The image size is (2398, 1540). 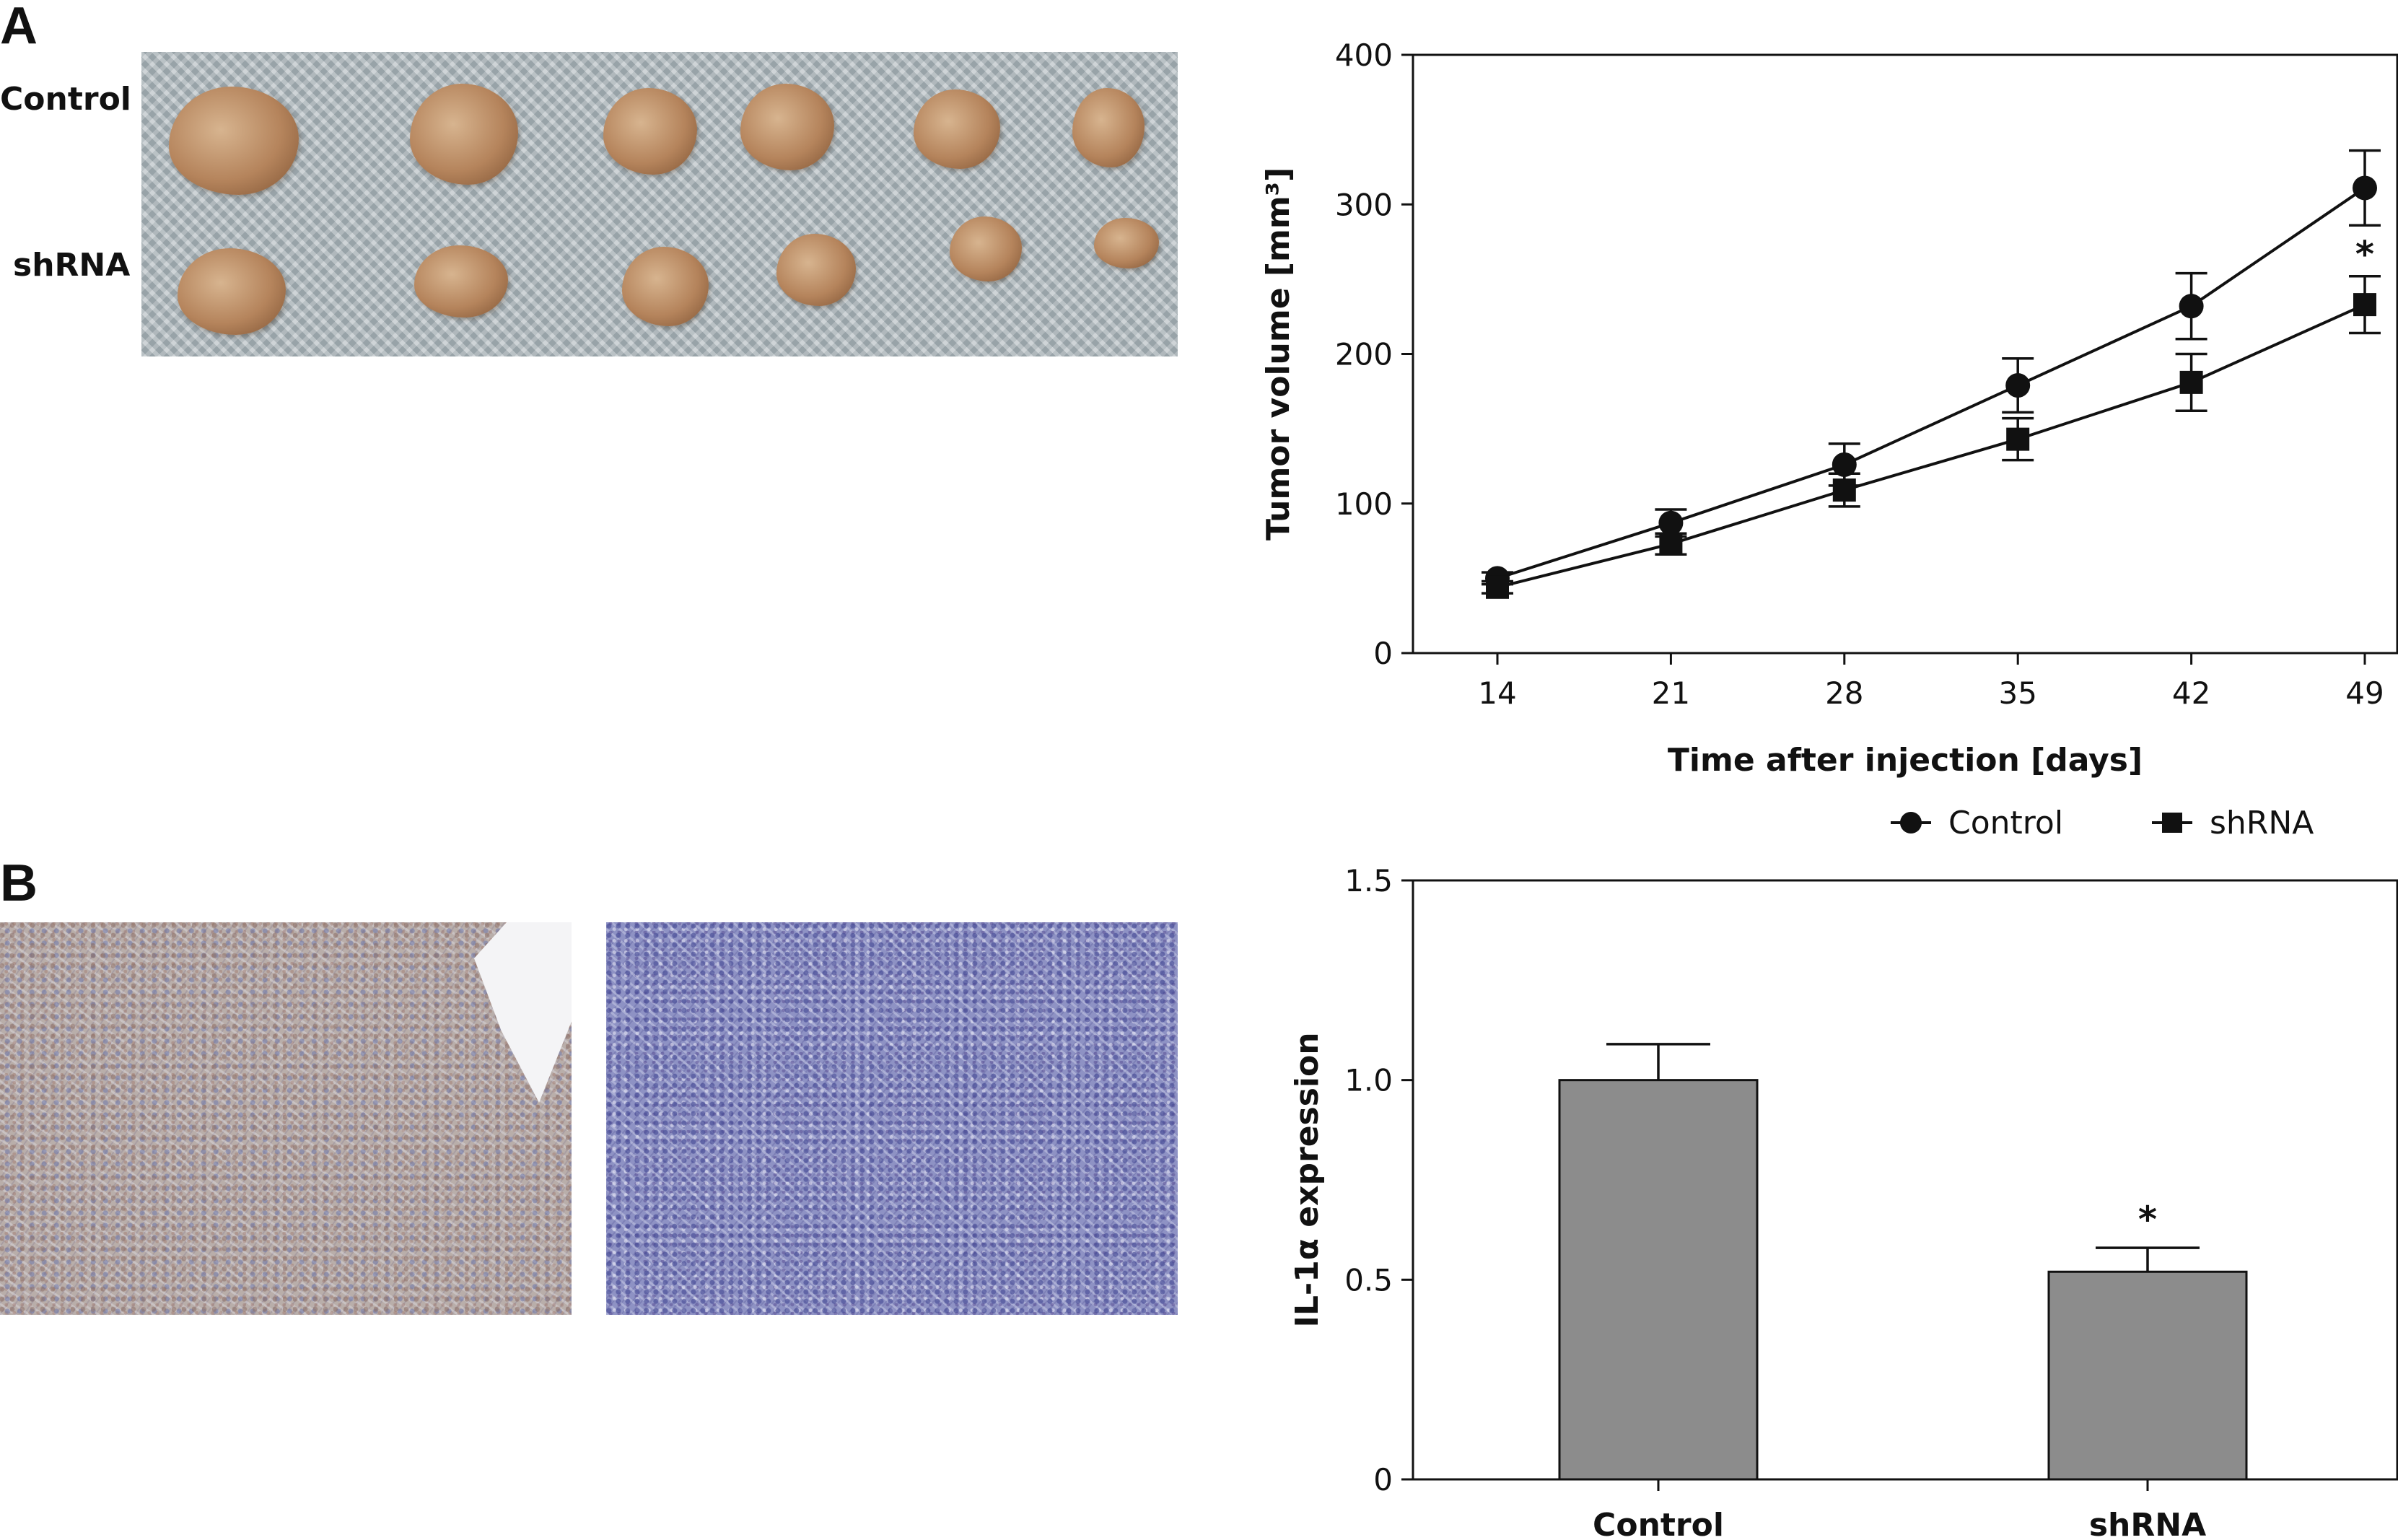 I want to click on photo-row-label-shrna: shRNA, so click(x=72, y=265).